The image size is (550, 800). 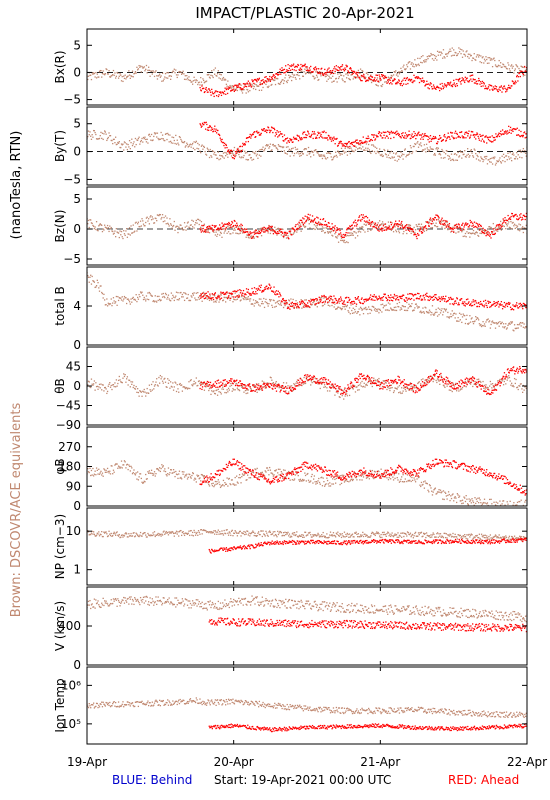 What do you see at coordinates (307, 146) in the screenshot?
I see `panel-by-frame` at bounding box center [307, 146].